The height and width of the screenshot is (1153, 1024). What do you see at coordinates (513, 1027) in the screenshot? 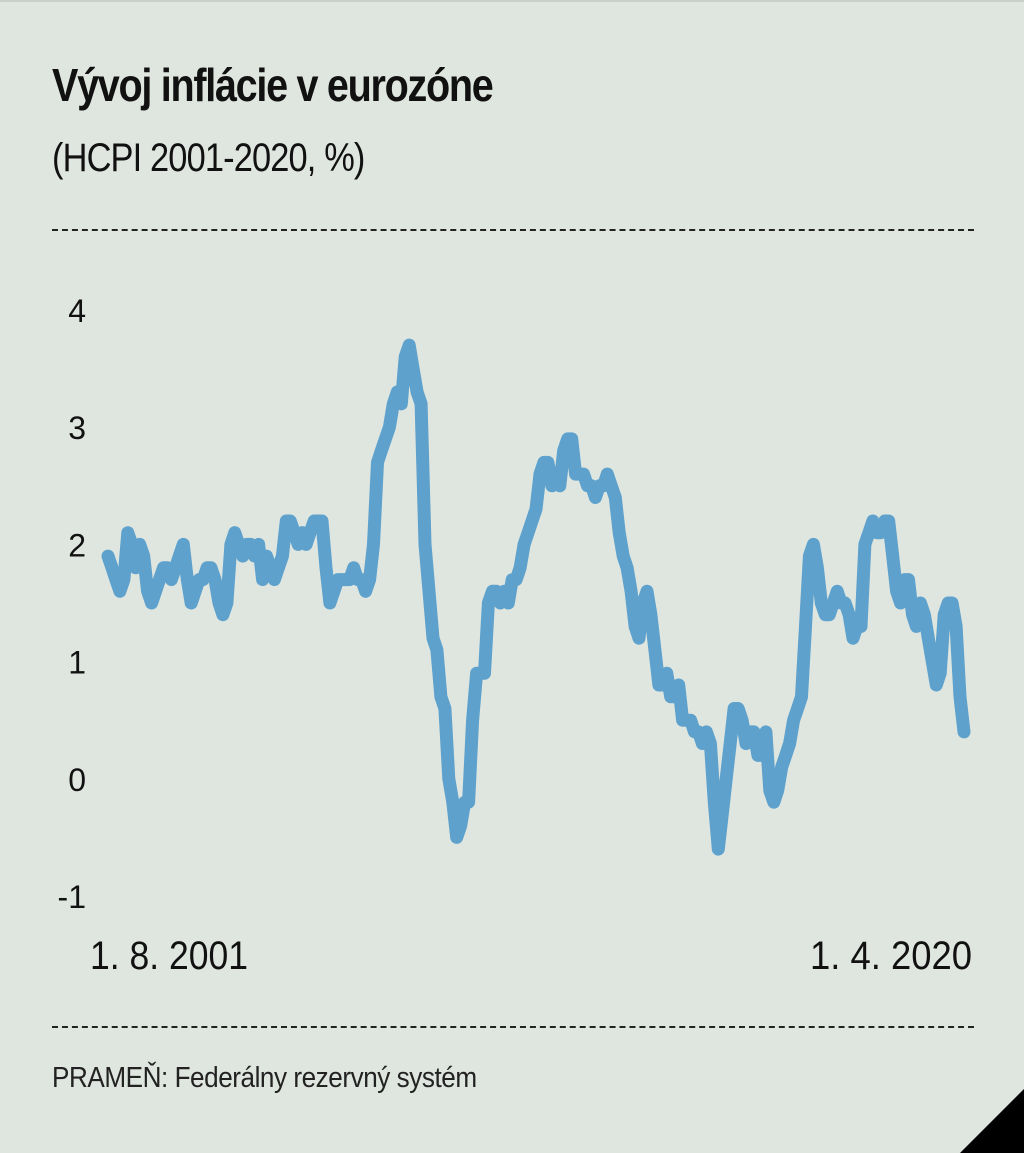
I see `bottom-dashed-divider` at bounding box center [513, 1027].